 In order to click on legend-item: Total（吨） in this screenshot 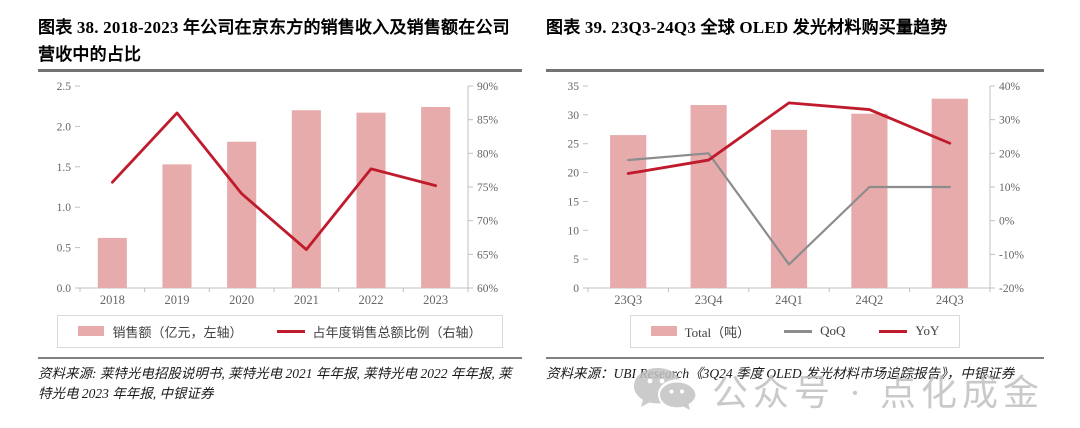, I will do `click(700, 331)`.